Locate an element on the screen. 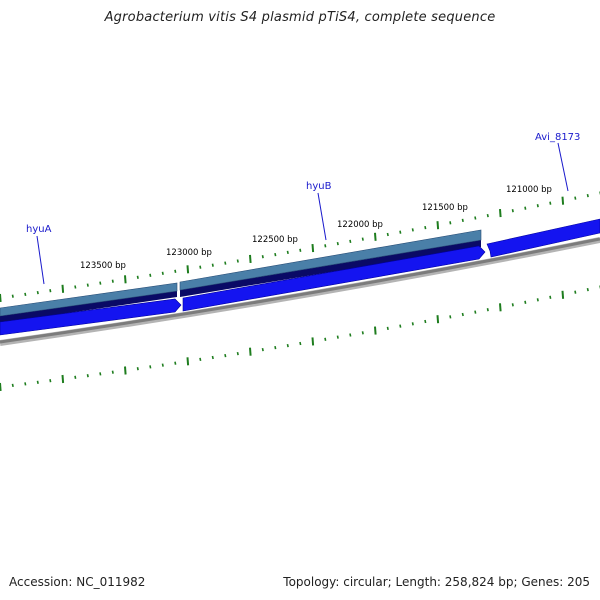 The height and width of the screenshot is (600, 600). scale-label-122000: 122000 bp is located at coordinates (360, 225).